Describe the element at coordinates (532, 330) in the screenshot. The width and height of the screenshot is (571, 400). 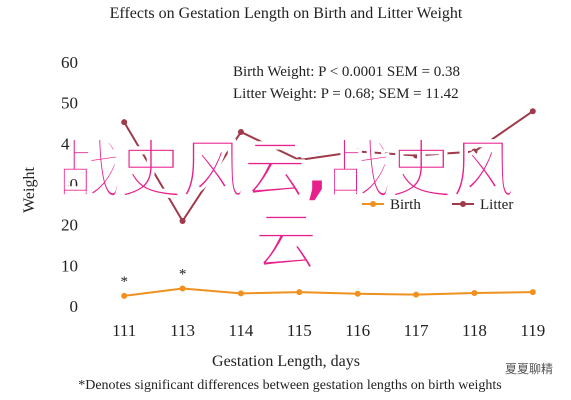
I see `x-tick-label: 119` at that location.